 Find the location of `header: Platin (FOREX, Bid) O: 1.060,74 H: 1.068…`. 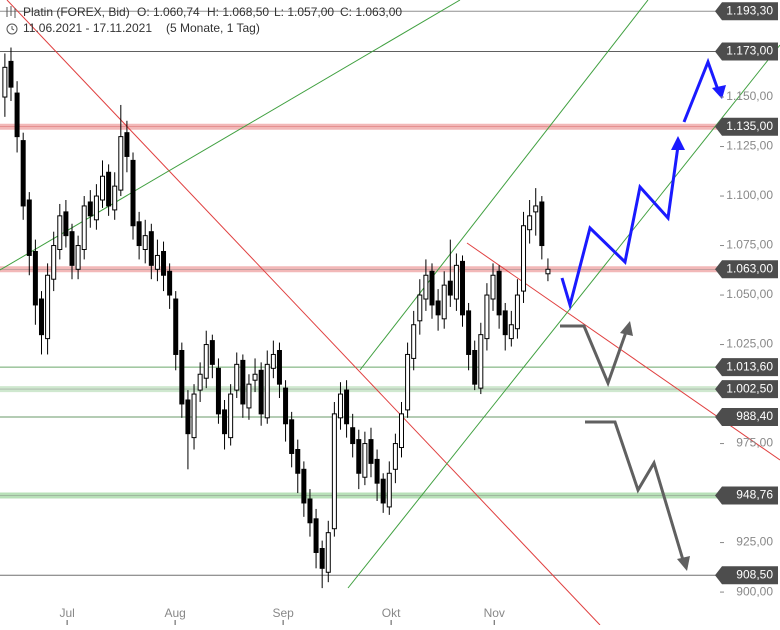

header: Platin (FOREX, Bid) O: 1.060,74 H: 1.068… is located at coordinates (204, 20).